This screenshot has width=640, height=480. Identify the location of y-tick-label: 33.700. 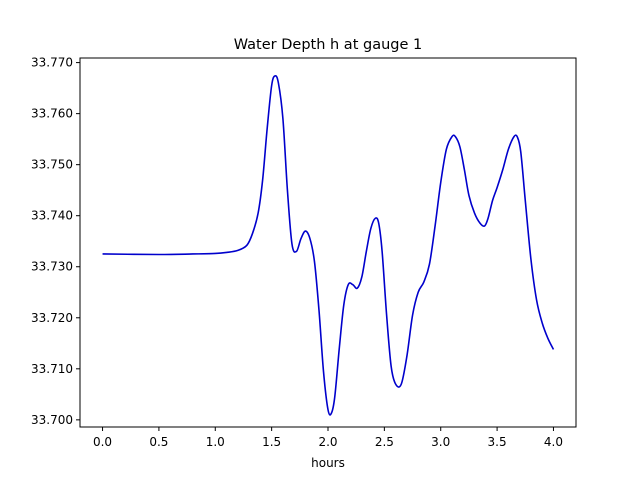
(52, 420).